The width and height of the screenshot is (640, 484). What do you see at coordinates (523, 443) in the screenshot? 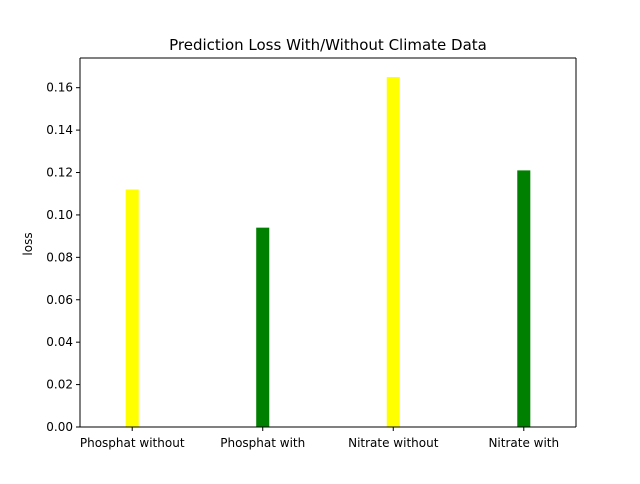
I see `x-tick-label-3: Nitrate with` at bounding box center [523, 443].